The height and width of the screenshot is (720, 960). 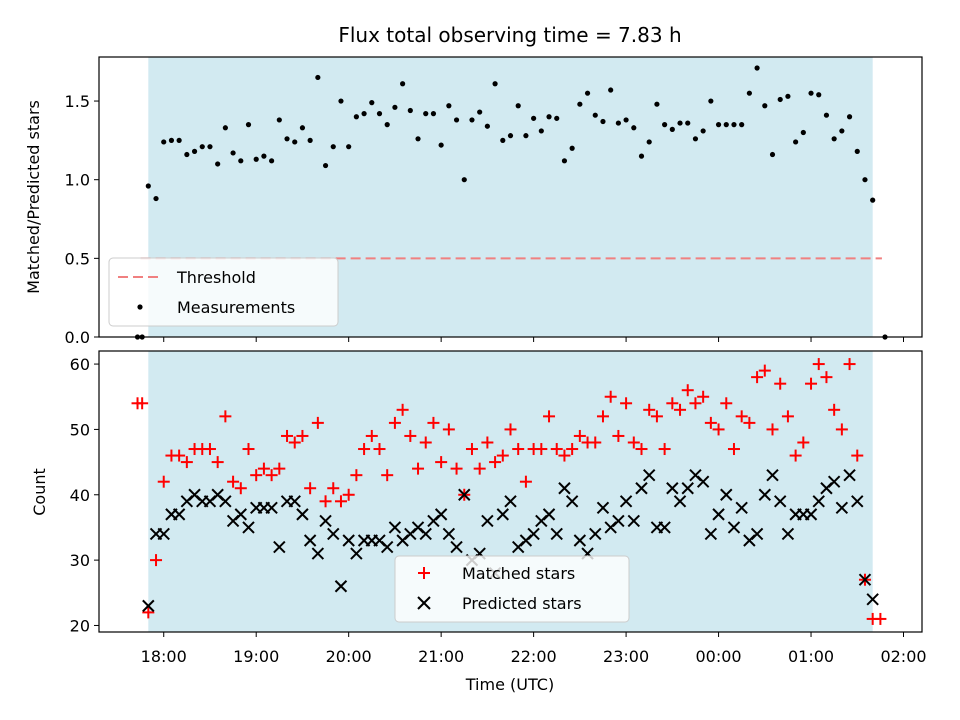 What do you see at coordinates (80, 364) in the screenshot?
I see `bottom-y-tick-label: 60` at bounding box center [80, 364].